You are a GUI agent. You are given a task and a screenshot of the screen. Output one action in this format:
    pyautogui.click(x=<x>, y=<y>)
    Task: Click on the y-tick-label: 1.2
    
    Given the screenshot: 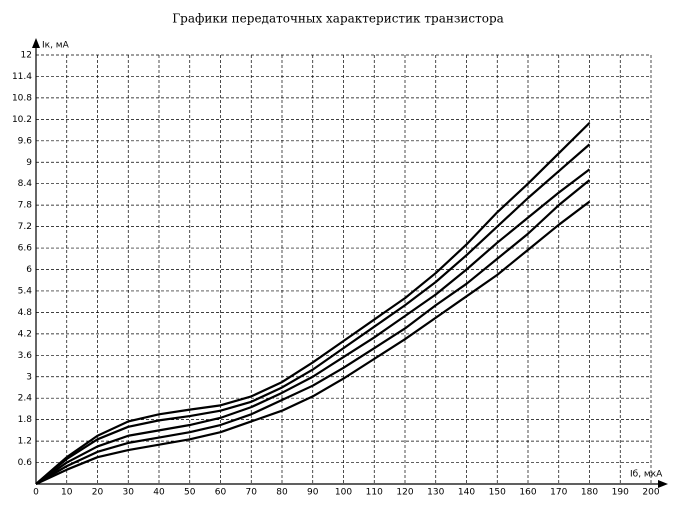 What is the action you would take?
    pyautogui.click(x=25, y=442)
    